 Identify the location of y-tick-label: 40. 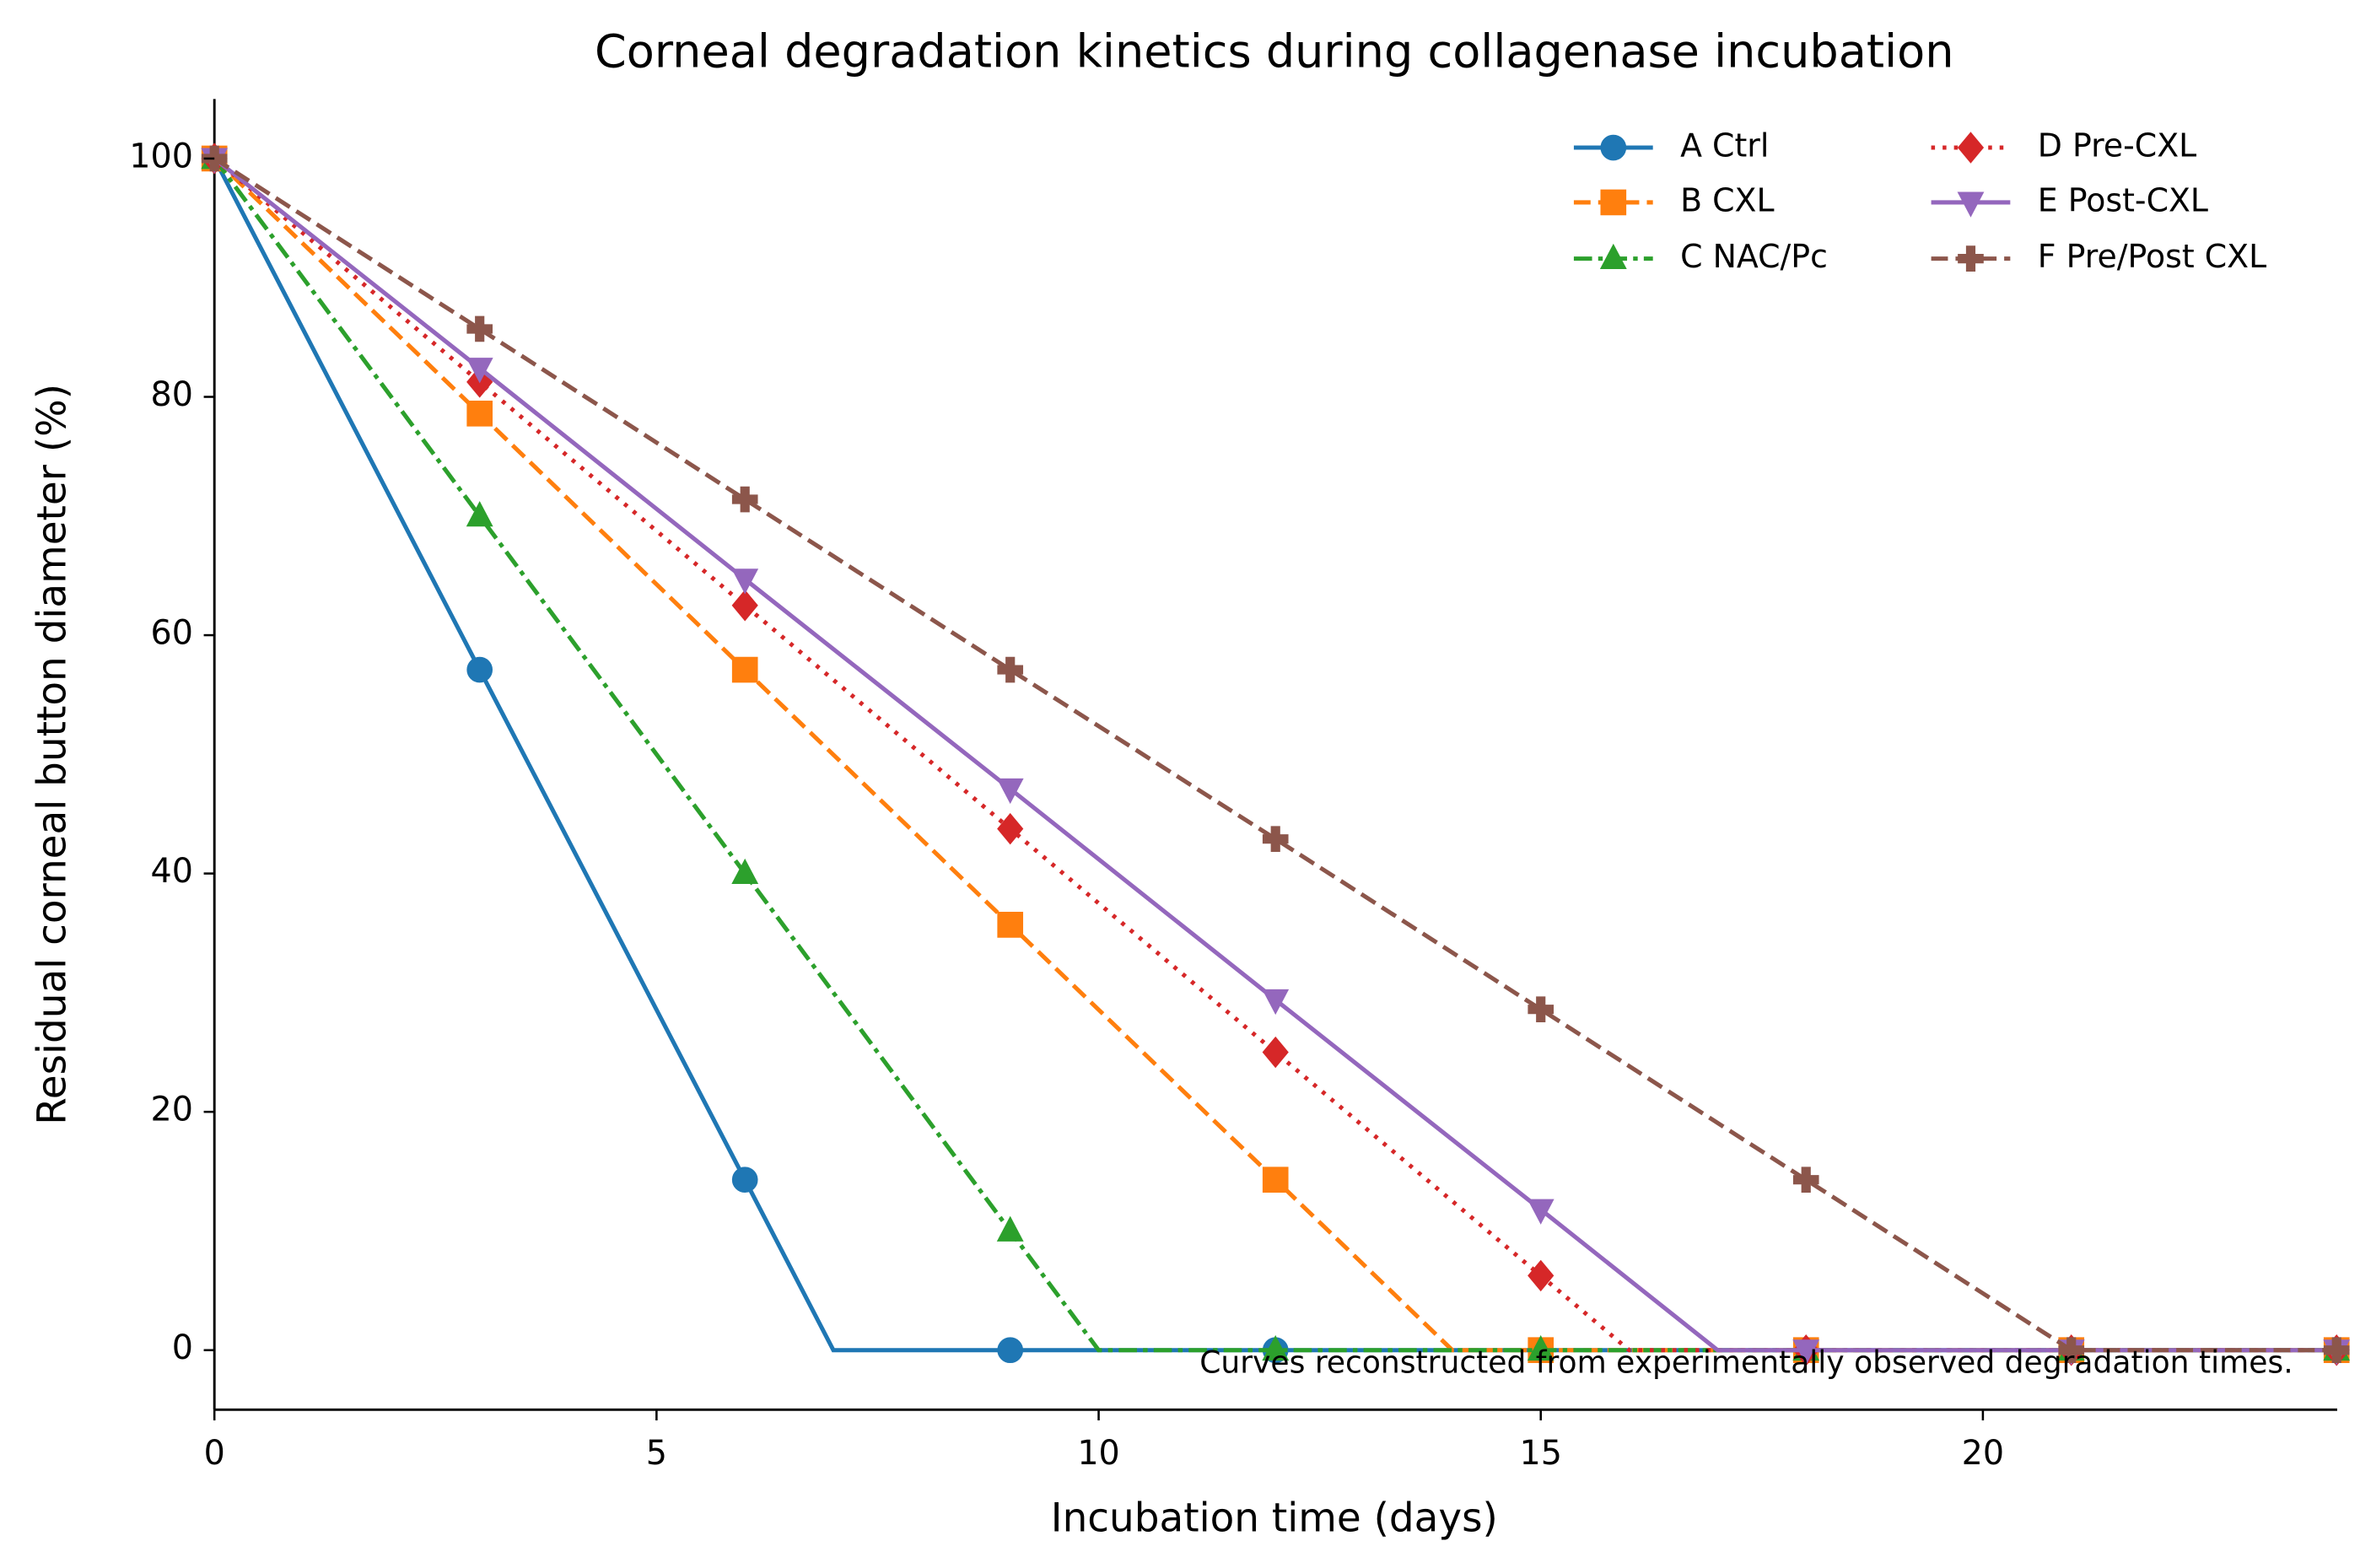
(171, 871).